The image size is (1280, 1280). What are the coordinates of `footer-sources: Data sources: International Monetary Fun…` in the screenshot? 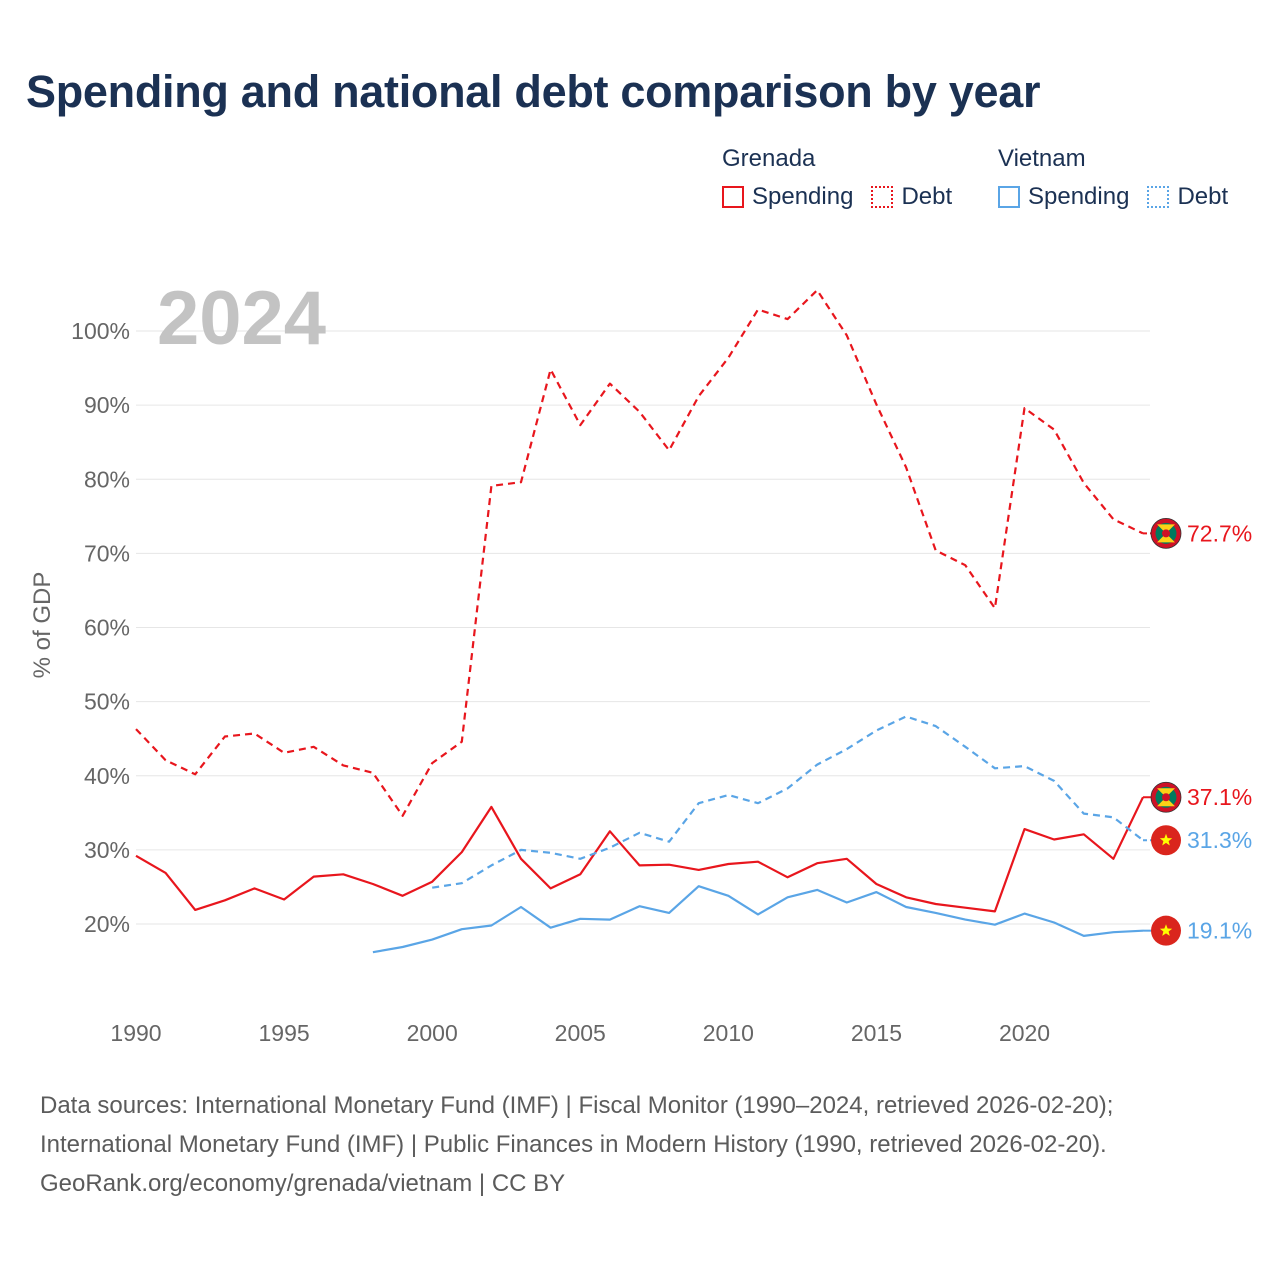 It's located at (576, 1144).